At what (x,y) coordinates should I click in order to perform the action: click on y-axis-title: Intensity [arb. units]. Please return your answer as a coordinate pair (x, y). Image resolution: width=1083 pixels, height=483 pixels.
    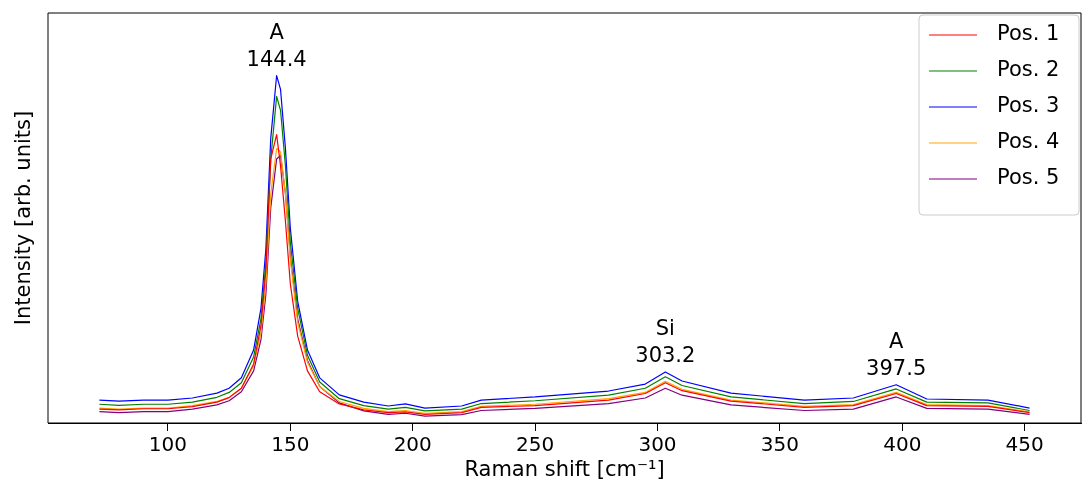
    Looking at the image, I should click on (23, 218).